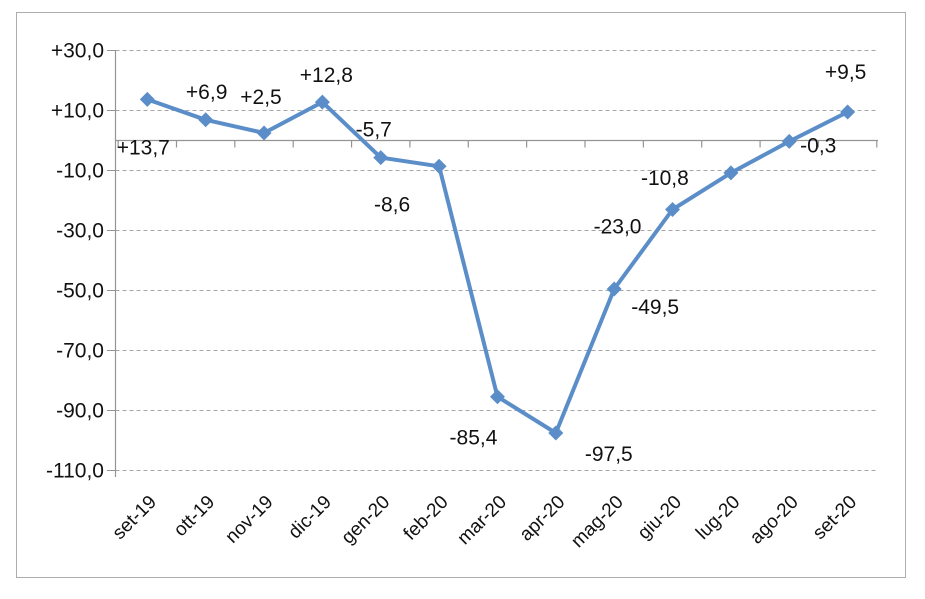 This screenshot has width=925, height=599. Describe the element at coordinates (392, 204) in the screenshot. I see `data-point-label: -8,6` at that location.